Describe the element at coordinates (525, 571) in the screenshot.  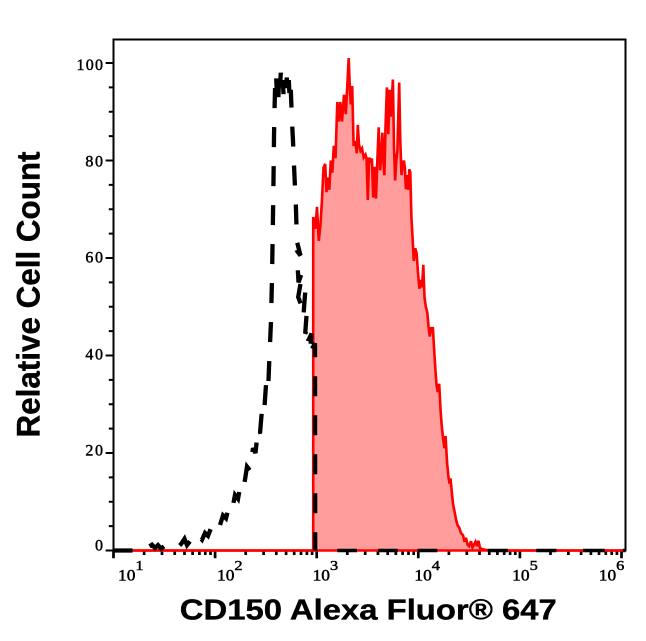
I see `svg-text: 10⁵` at that location.